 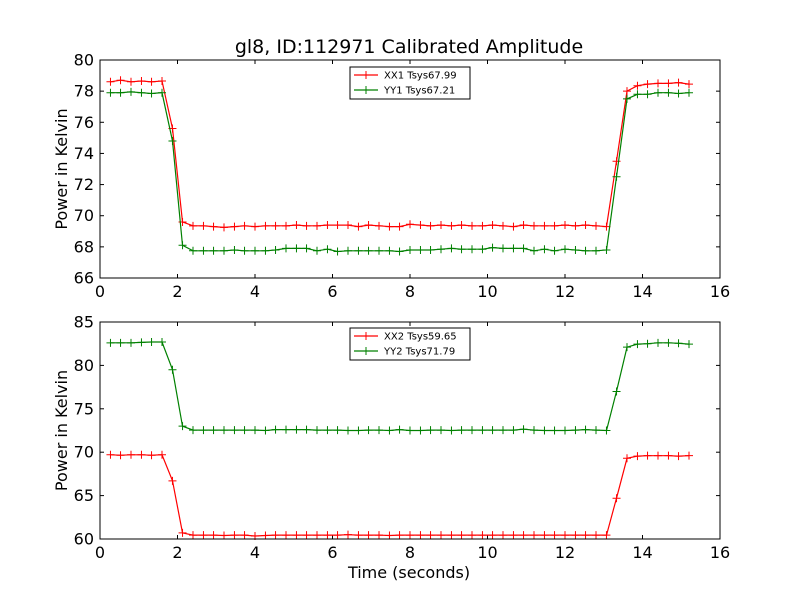 What do you see at coordinates (84, 408) in the screenshot?
I see `y-tick-label: 75` at bounding box center [84, 408].